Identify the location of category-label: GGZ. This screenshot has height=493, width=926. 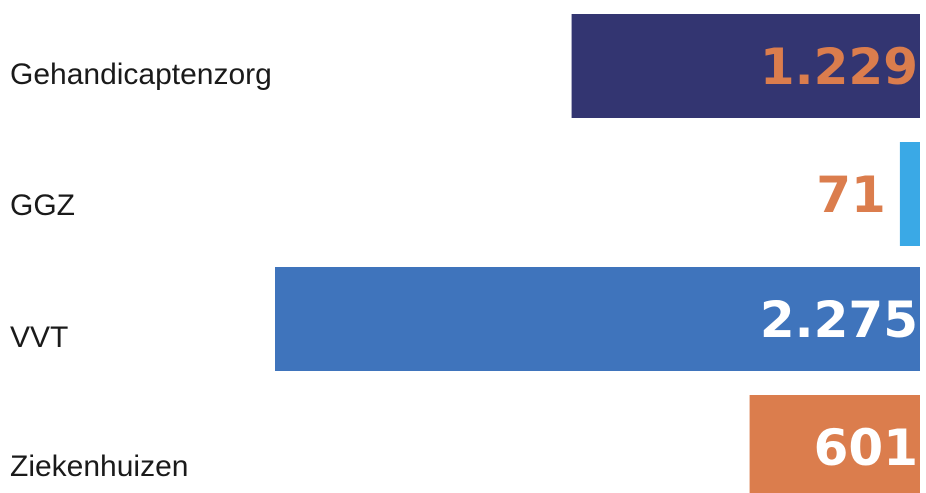
(42, 205).